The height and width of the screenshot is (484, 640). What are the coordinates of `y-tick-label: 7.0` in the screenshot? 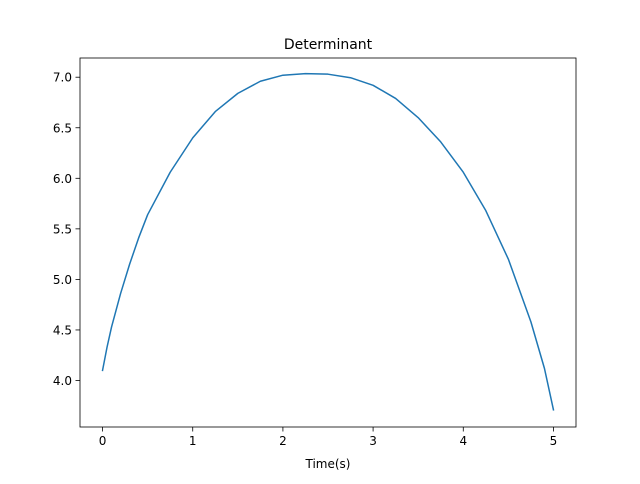 It's located at (62, 78).